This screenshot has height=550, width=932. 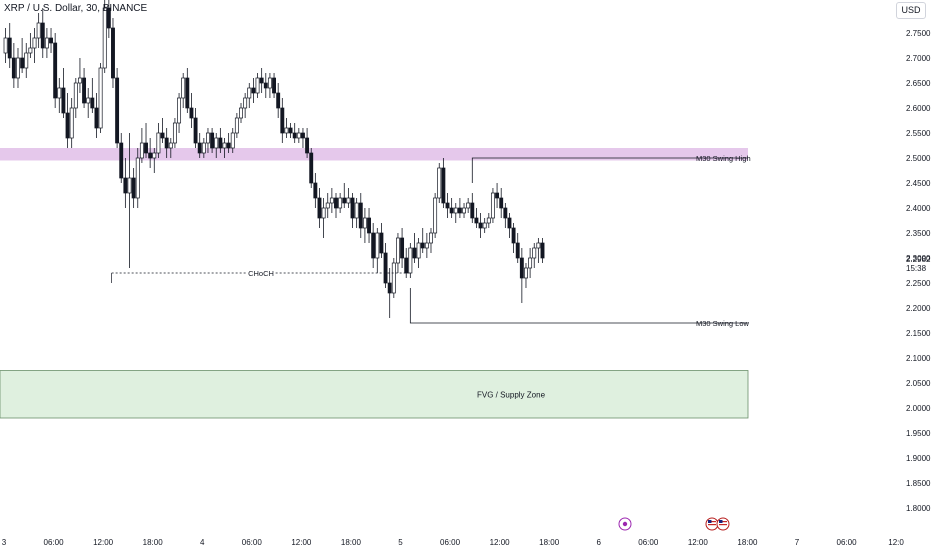 What do you see at coordinates (578, 306) in the screenshot?
I see `swing-low-line` at bounding box center [578, 306].